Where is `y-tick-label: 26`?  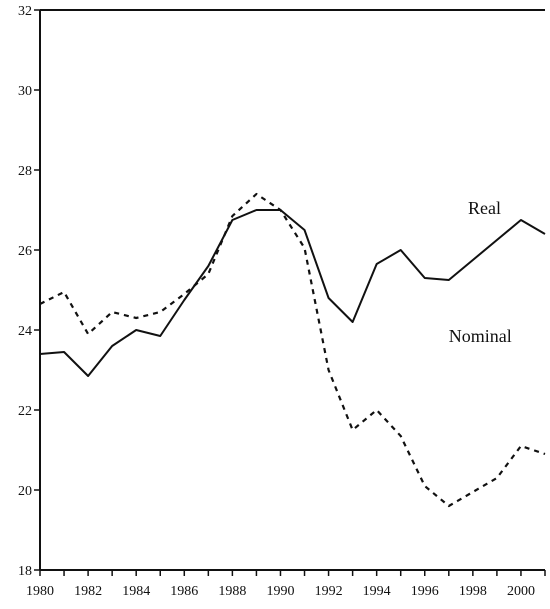 y-tick-label: 26 is located at coordinates (25, 251).